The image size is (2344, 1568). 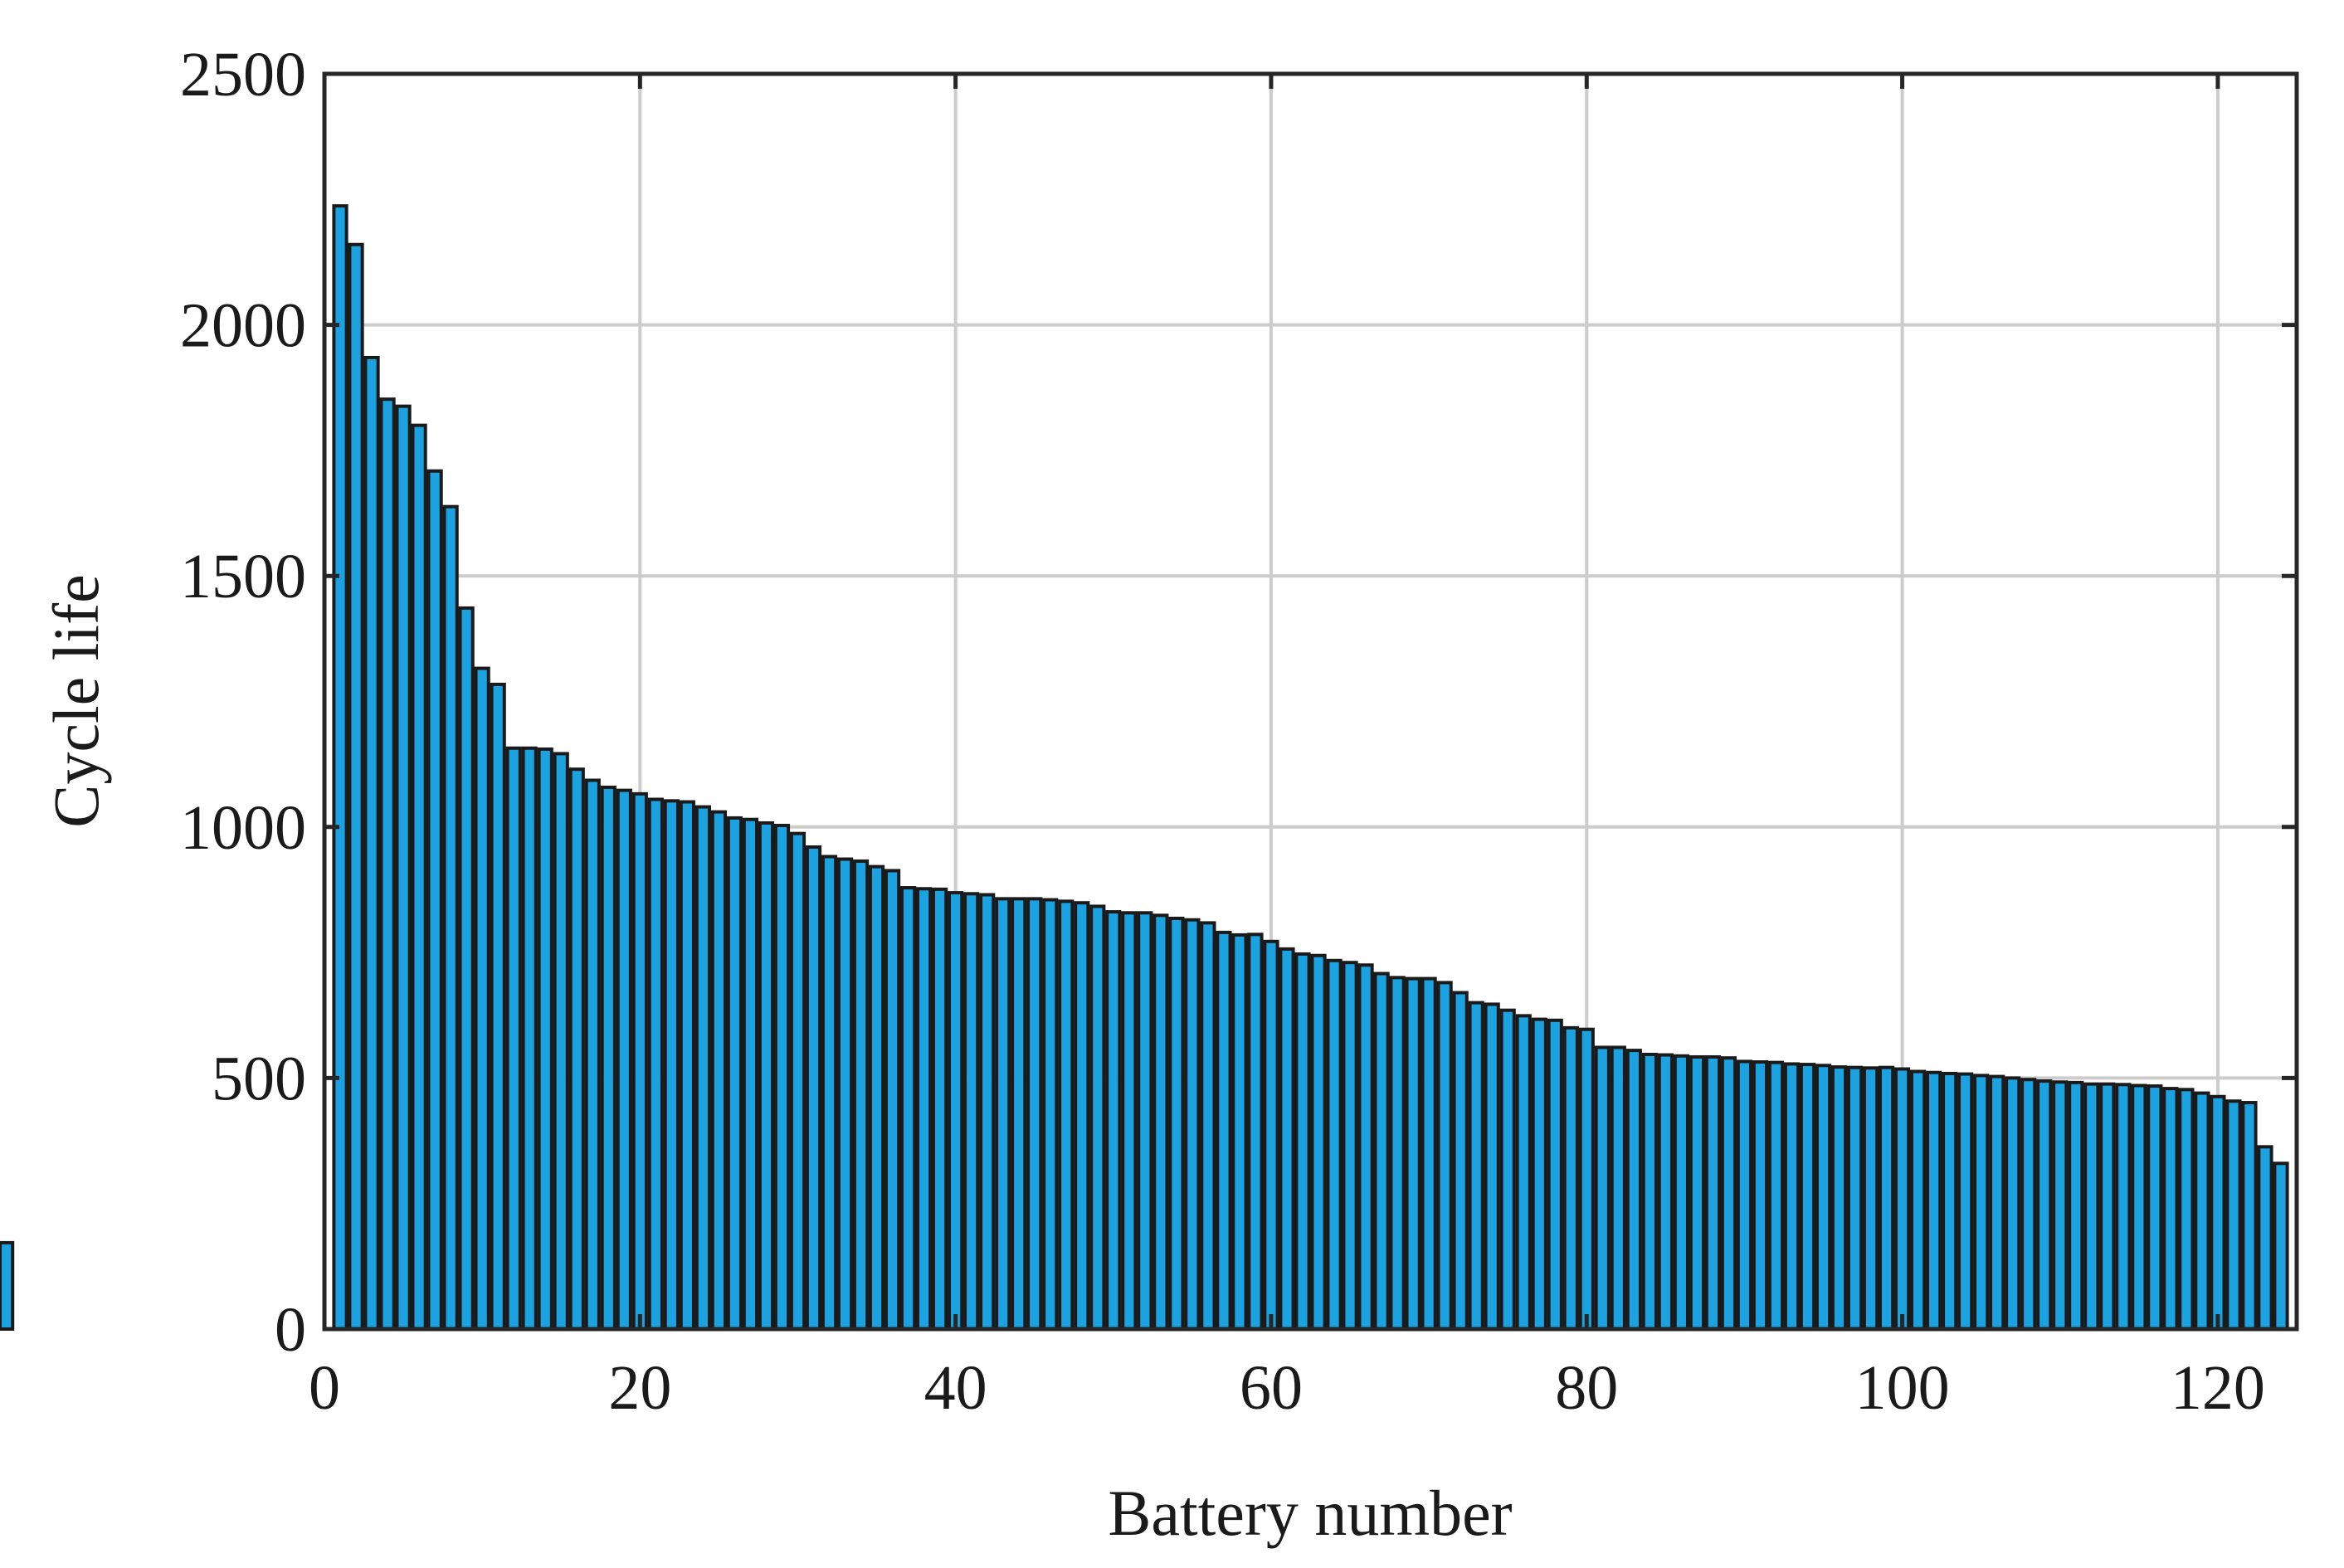 I want to click on y-tick-label: 1500, so click(x=243, y=576).